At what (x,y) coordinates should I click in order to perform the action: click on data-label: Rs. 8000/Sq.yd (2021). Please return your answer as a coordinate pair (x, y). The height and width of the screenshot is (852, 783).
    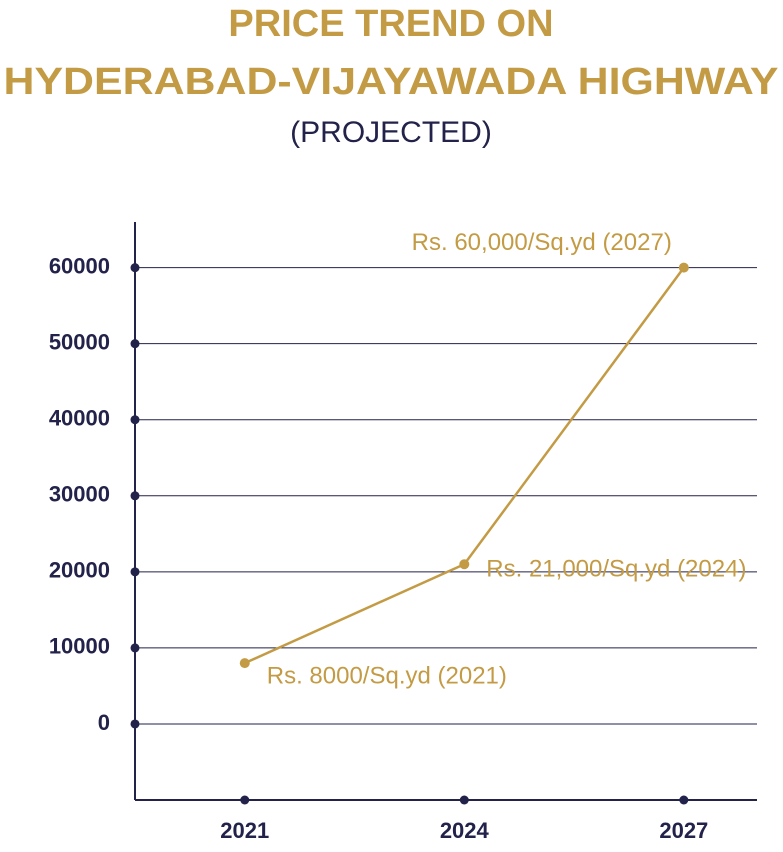
    Looking at the image, I should click on (387, 675).